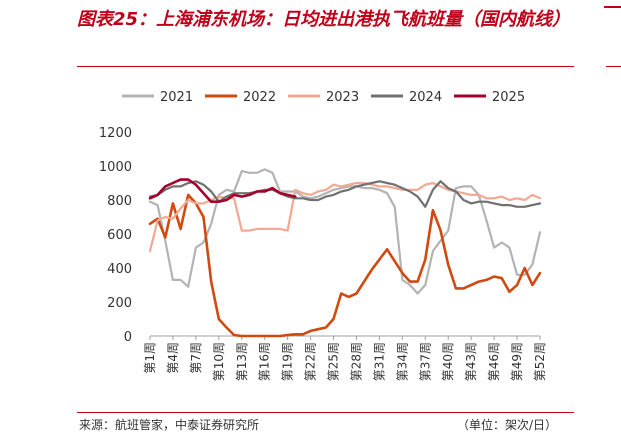 The image size is (621, 442). What do you see at coordinates (342, 97) in the screenshot?
I see `legend-label-2023: 2023` at bounding box center [342, 97].